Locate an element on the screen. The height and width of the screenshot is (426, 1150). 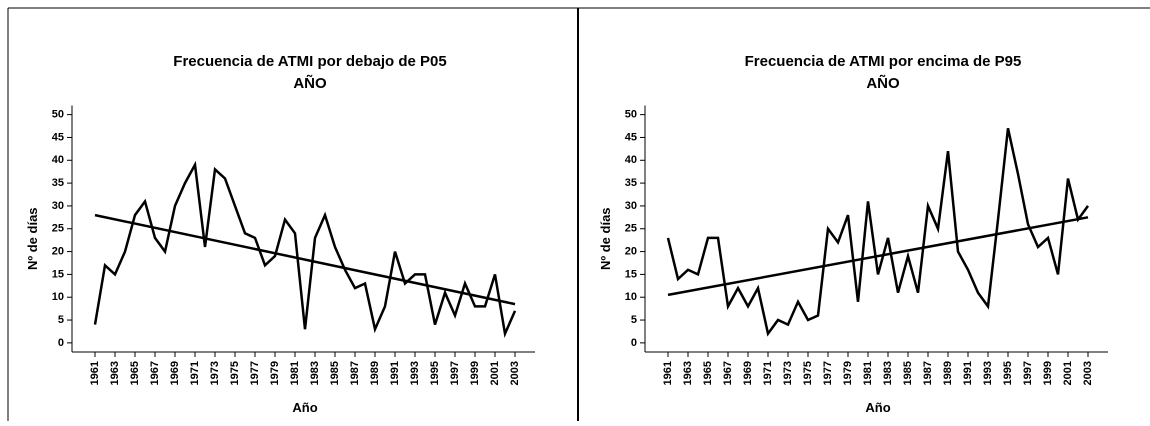
chart-title: Frecuencia de ATMI por encima de P95 is located at coordinates (883, 61).